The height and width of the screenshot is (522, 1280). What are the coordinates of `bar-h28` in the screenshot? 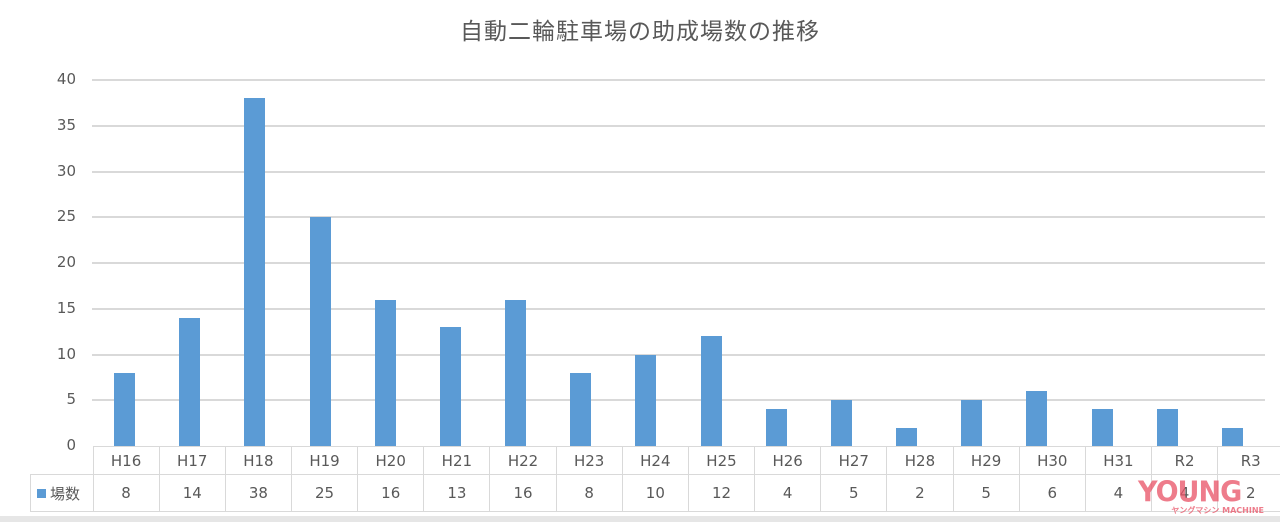 It's located at (907, 436).